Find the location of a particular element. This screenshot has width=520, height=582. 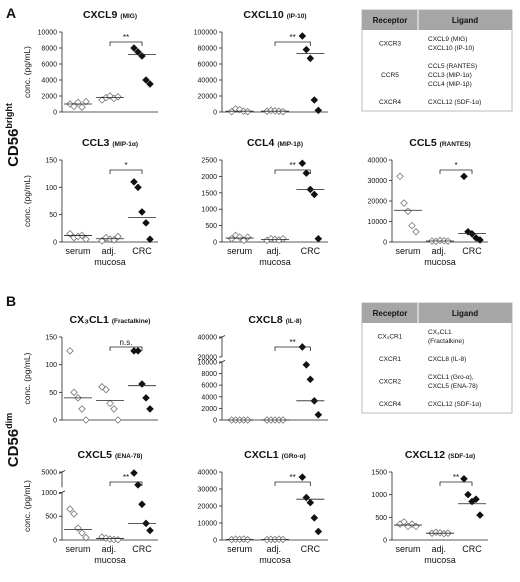

x-tick-label: serum is located at coordinates (407, 549).